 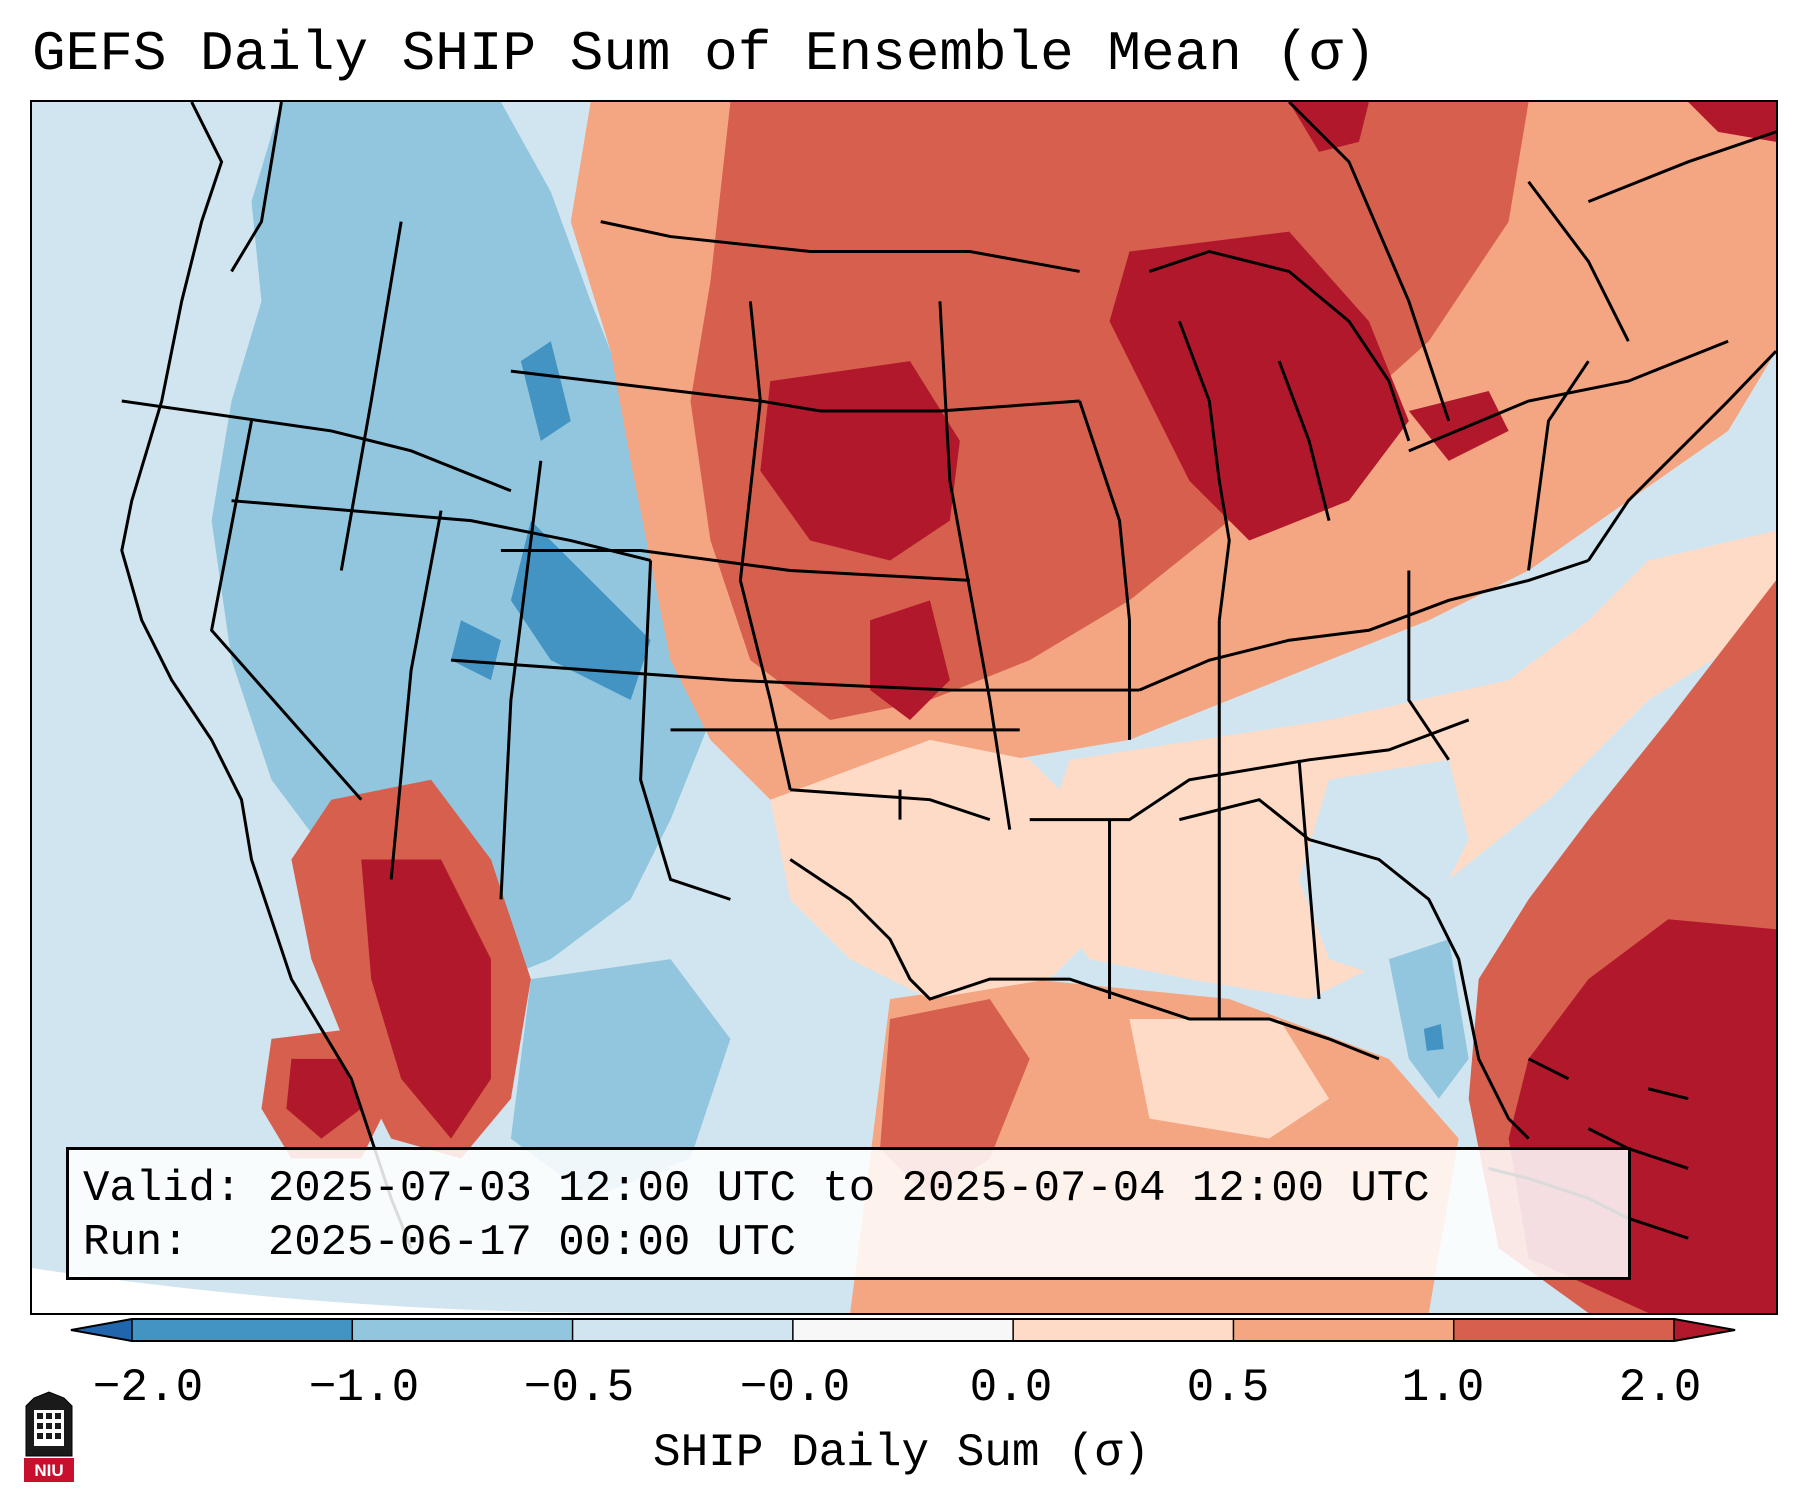 I want to click on florida-negative-core, so click(x=1433, y=1037).